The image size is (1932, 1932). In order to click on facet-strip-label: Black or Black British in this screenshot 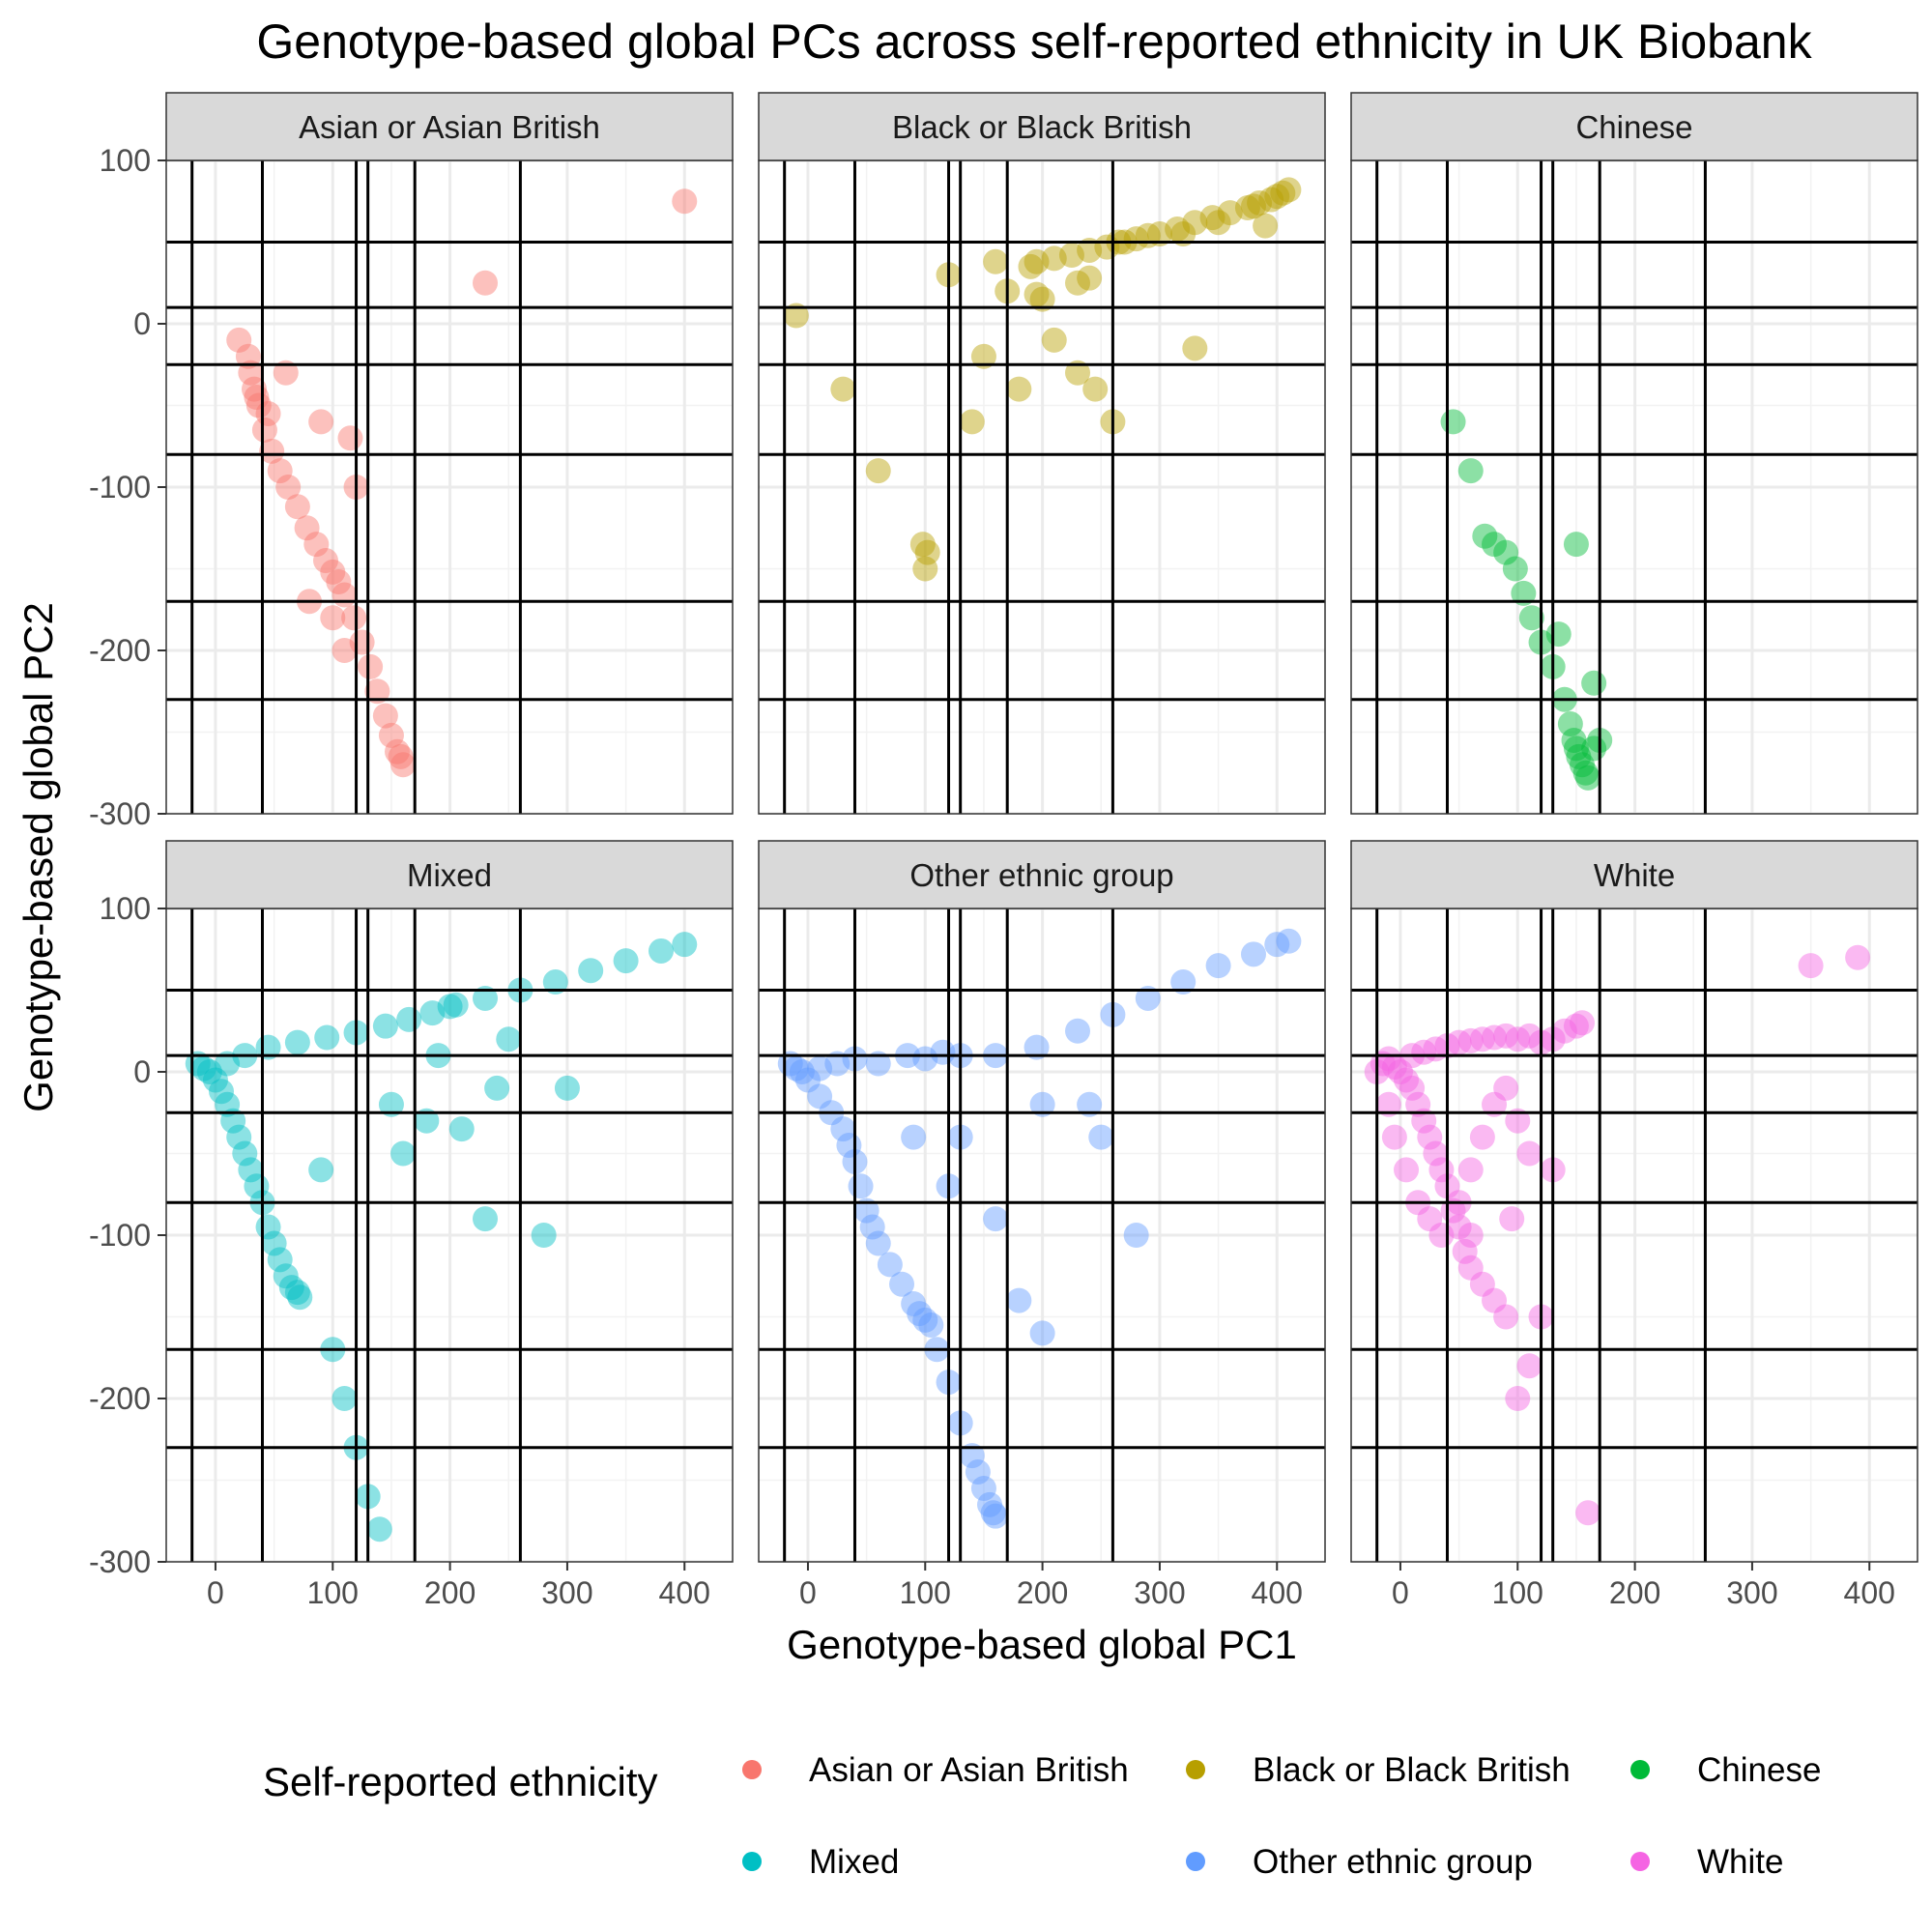, I will do `click(1042, 127)`.